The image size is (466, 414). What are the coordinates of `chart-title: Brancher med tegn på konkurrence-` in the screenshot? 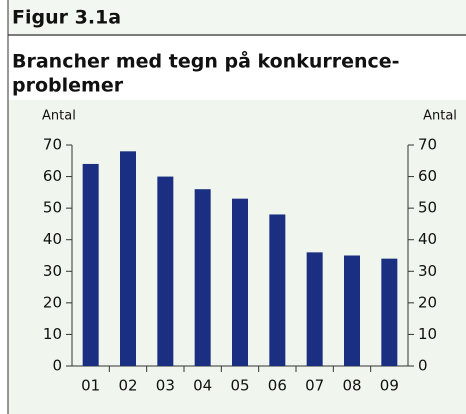 It's located at (206, 61).